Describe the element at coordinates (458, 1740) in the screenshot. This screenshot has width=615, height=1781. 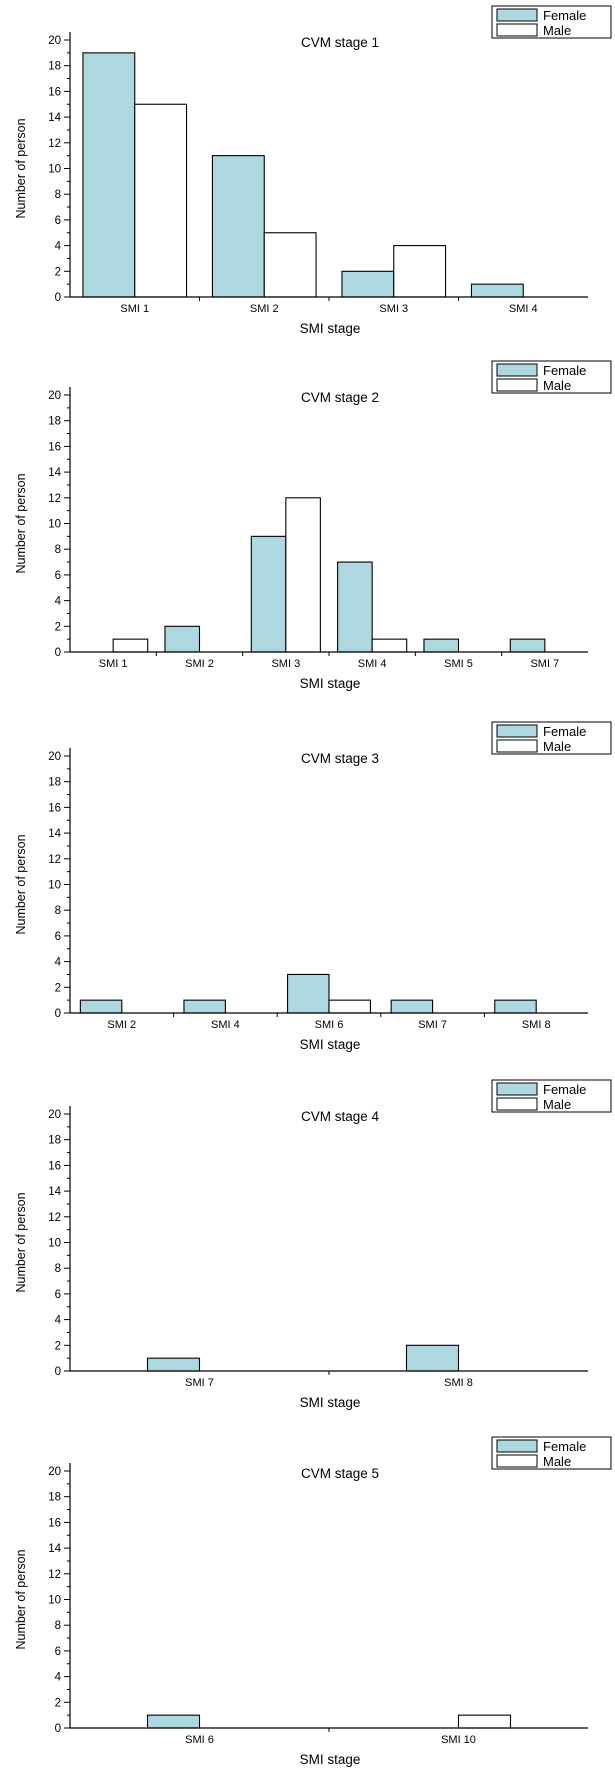
I see `x-tick-label: SMI 10` at that location.